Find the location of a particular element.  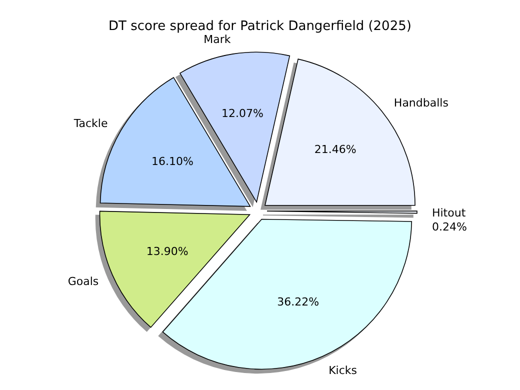

data-label: 0.24% is located at coordinates (449, 227).